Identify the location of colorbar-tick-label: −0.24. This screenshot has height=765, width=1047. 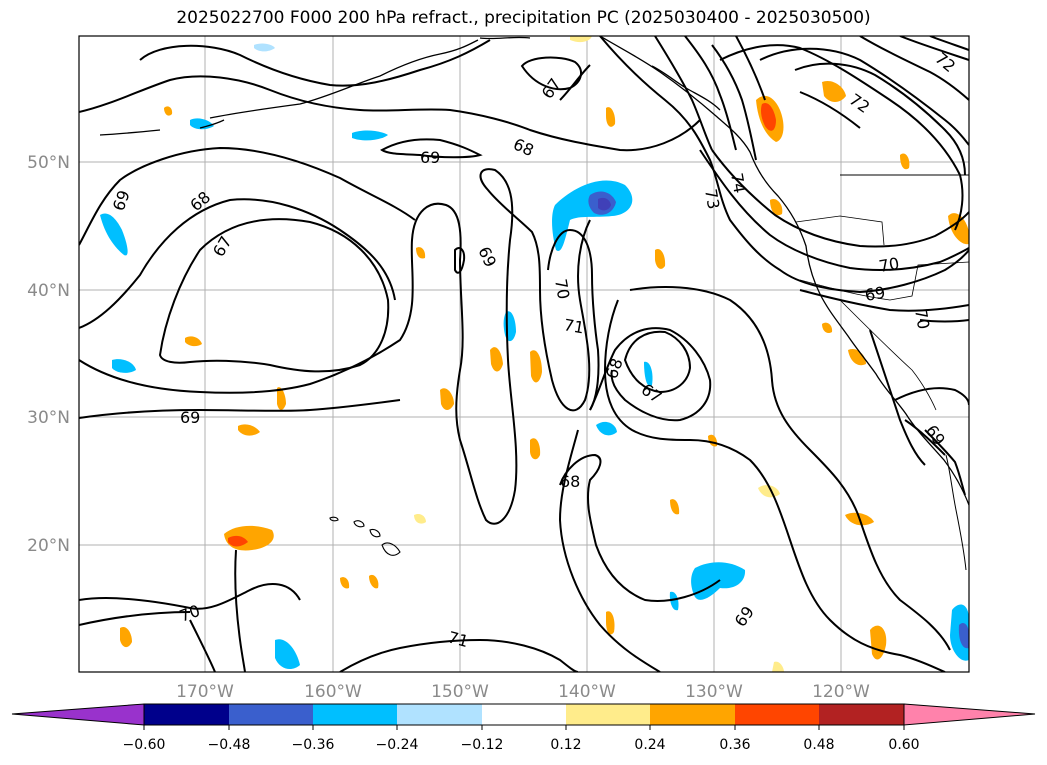
(397, 745).